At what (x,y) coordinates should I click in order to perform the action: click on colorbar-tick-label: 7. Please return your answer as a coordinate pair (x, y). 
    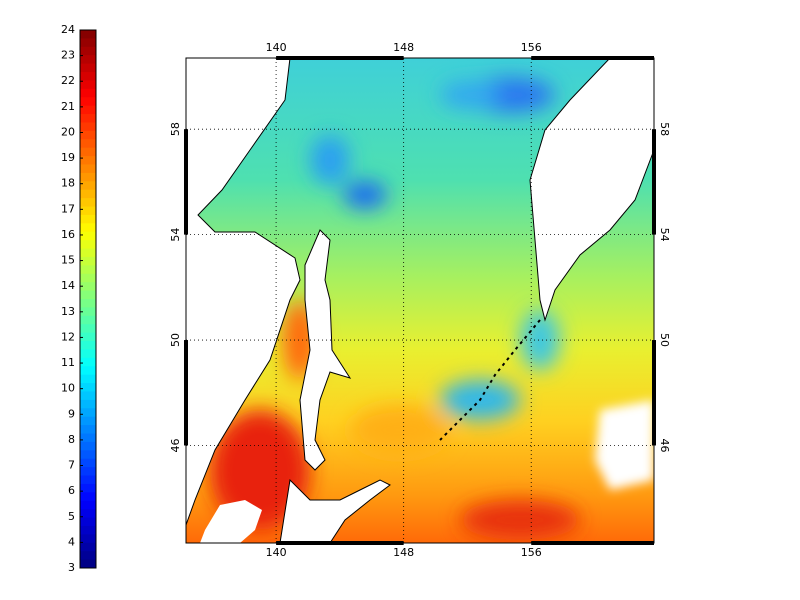
    Looking at the image, I should click on (71, 465).